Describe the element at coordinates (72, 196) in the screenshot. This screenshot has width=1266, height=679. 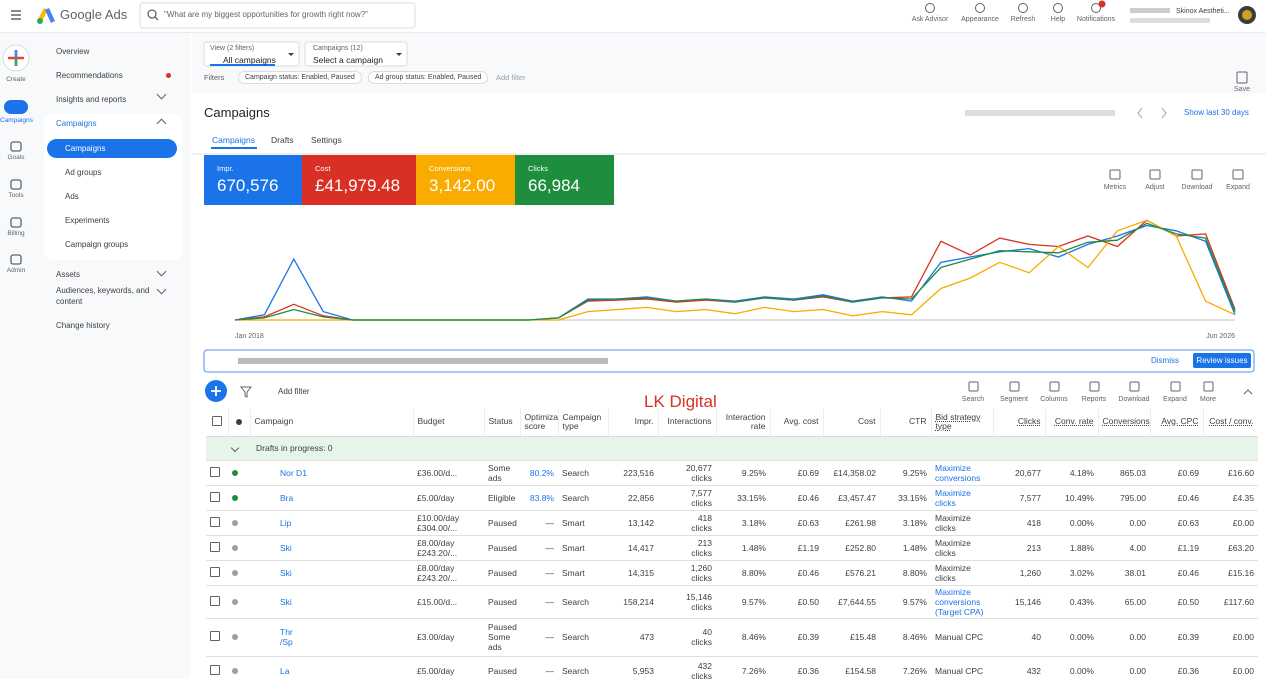
I see `nav-subitem: Ads` at that location.